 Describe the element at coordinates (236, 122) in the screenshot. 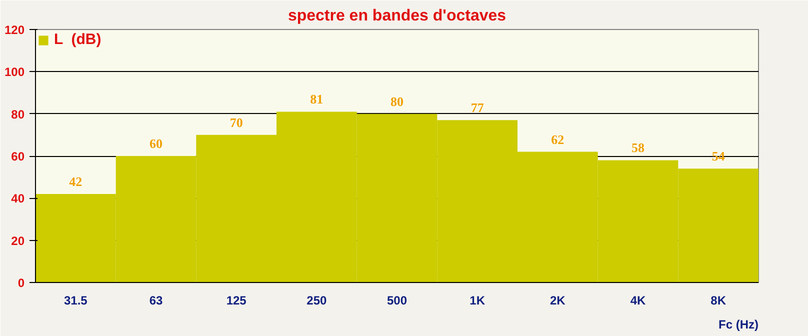

I see `data-label: 70` at that location.